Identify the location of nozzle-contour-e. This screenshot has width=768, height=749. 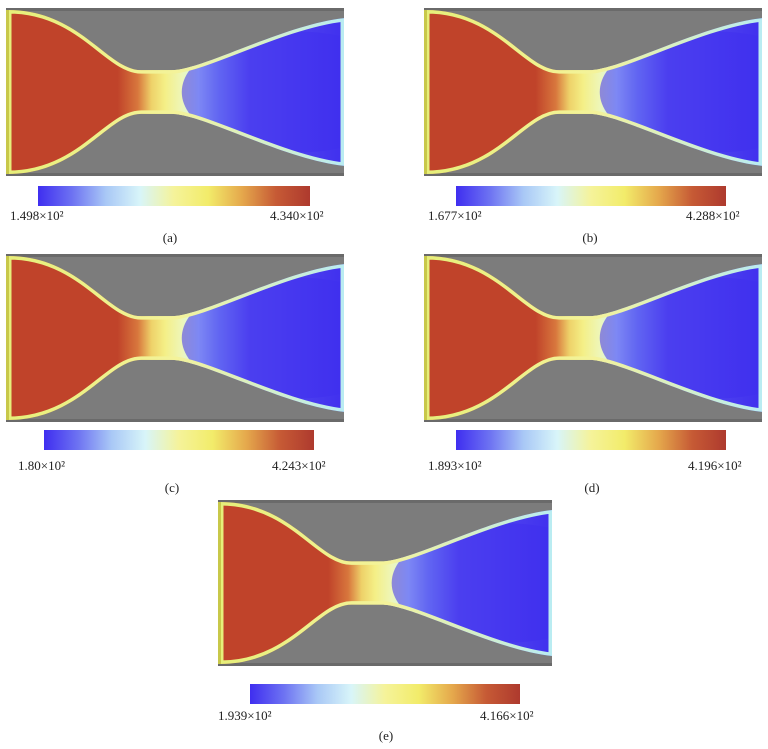
(385, 583).